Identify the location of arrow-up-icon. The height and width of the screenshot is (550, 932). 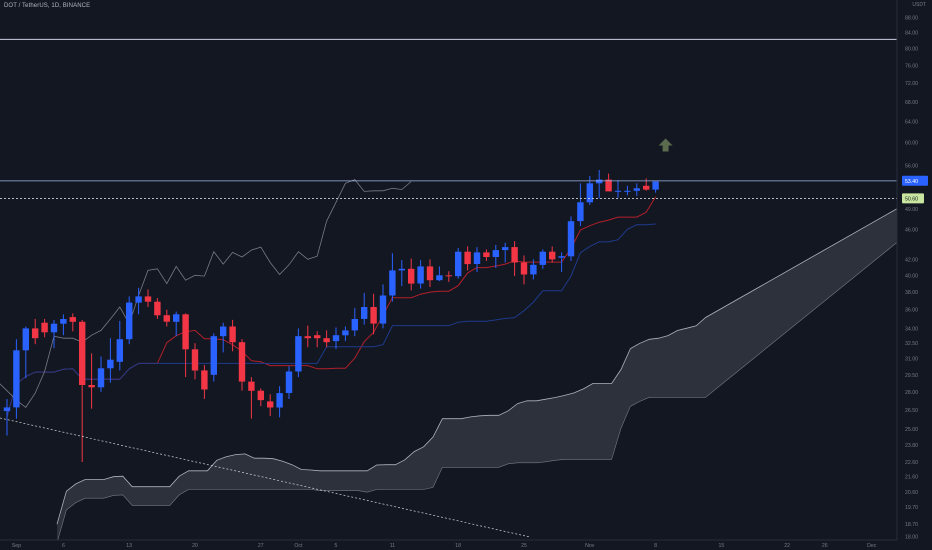
(665, 145).